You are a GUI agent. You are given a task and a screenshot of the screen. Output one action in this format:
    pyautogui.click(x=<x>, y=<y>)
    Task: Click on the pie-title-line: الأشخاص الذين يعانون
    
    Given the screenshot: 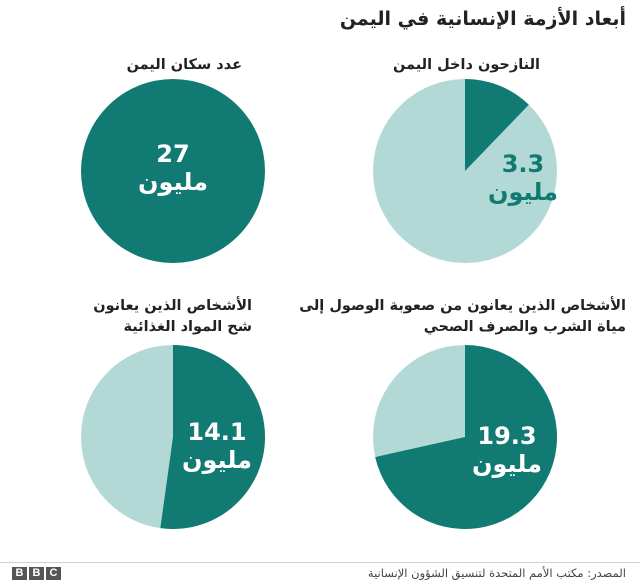 What is the action you would take?
    pyautogui.click(x=172, y=306)
    